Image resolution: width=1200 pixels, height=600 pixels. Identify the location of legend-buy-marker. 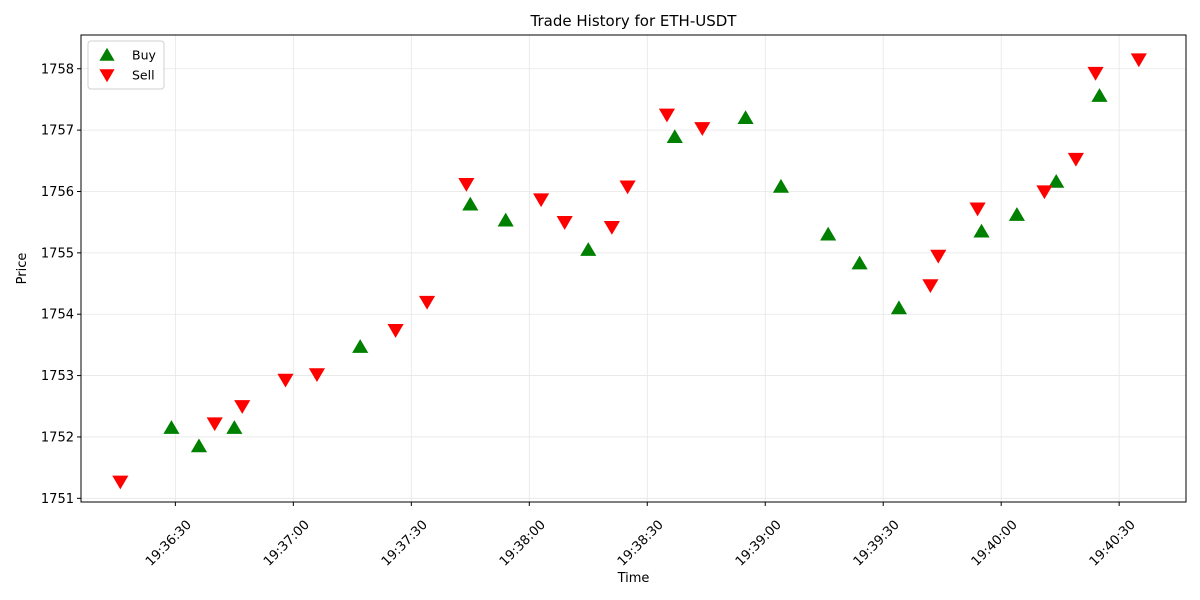
(107, 54).